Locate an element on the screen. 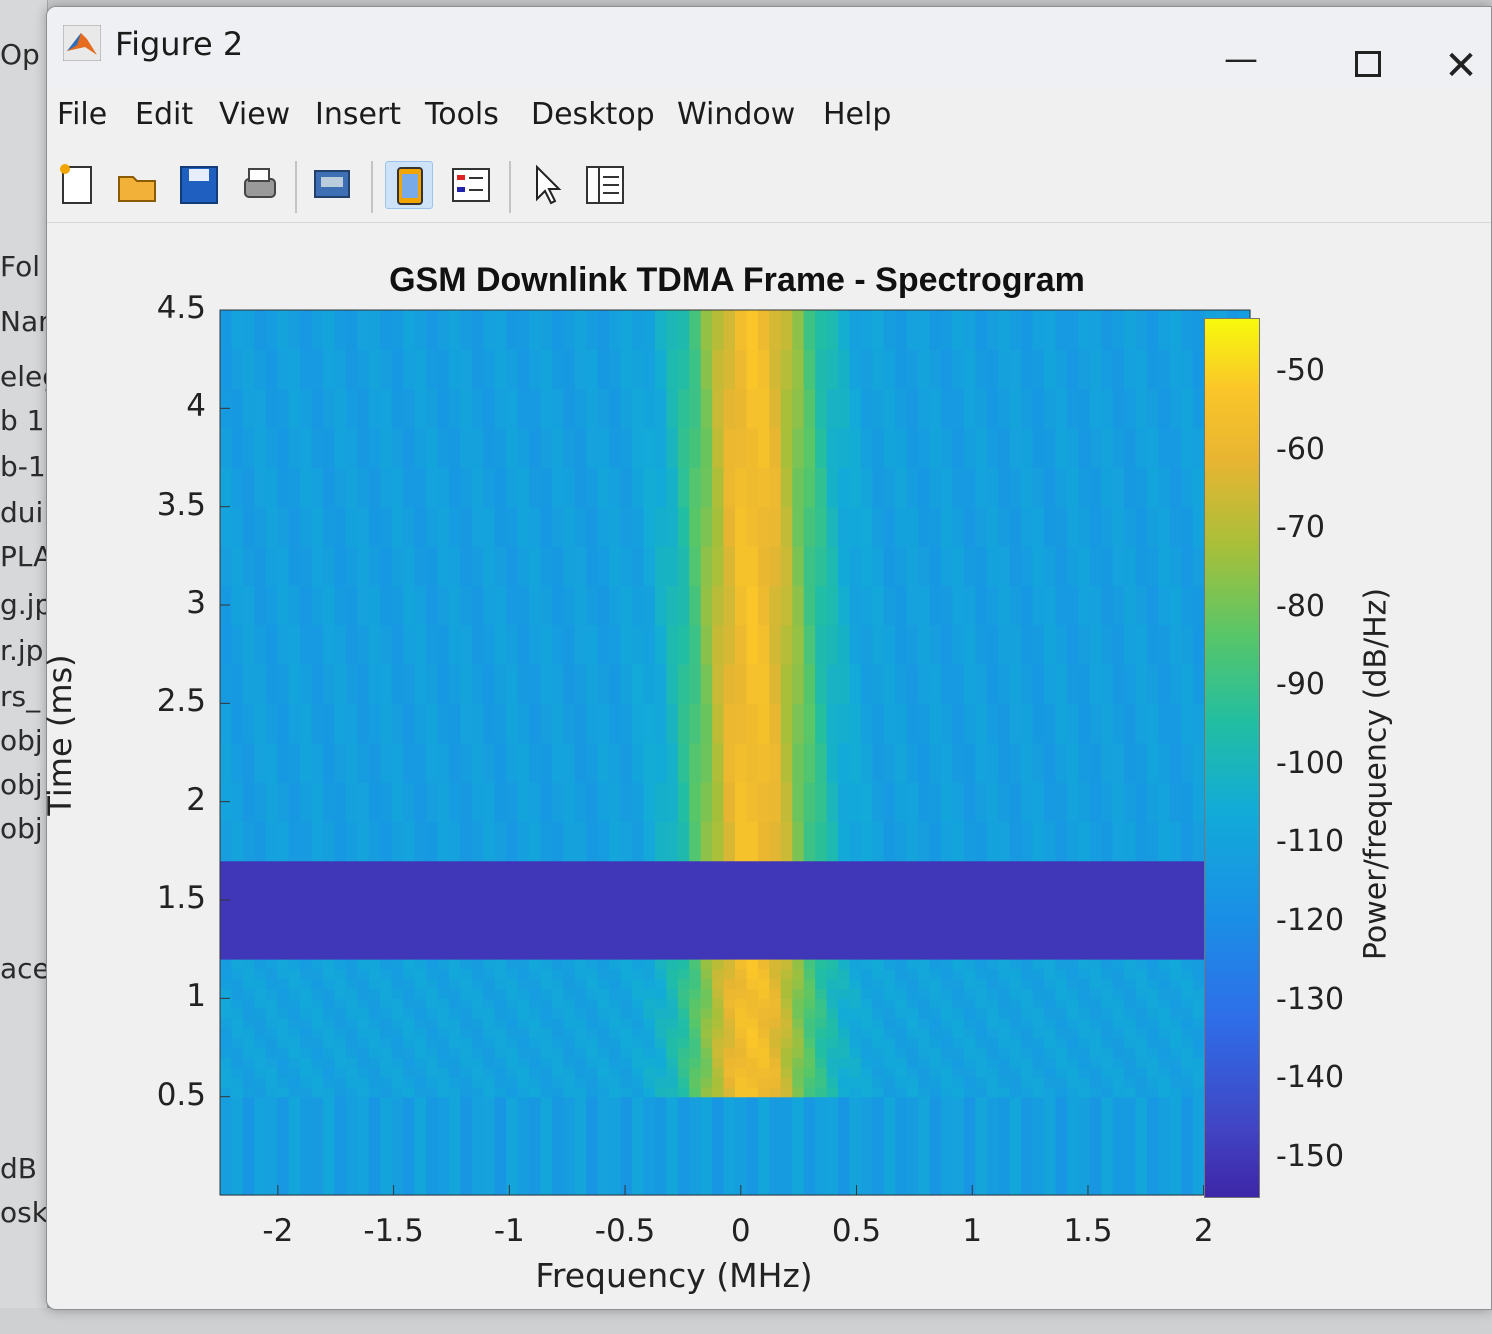  desktop-bottom-strip is located at coordinates (746, 1321).